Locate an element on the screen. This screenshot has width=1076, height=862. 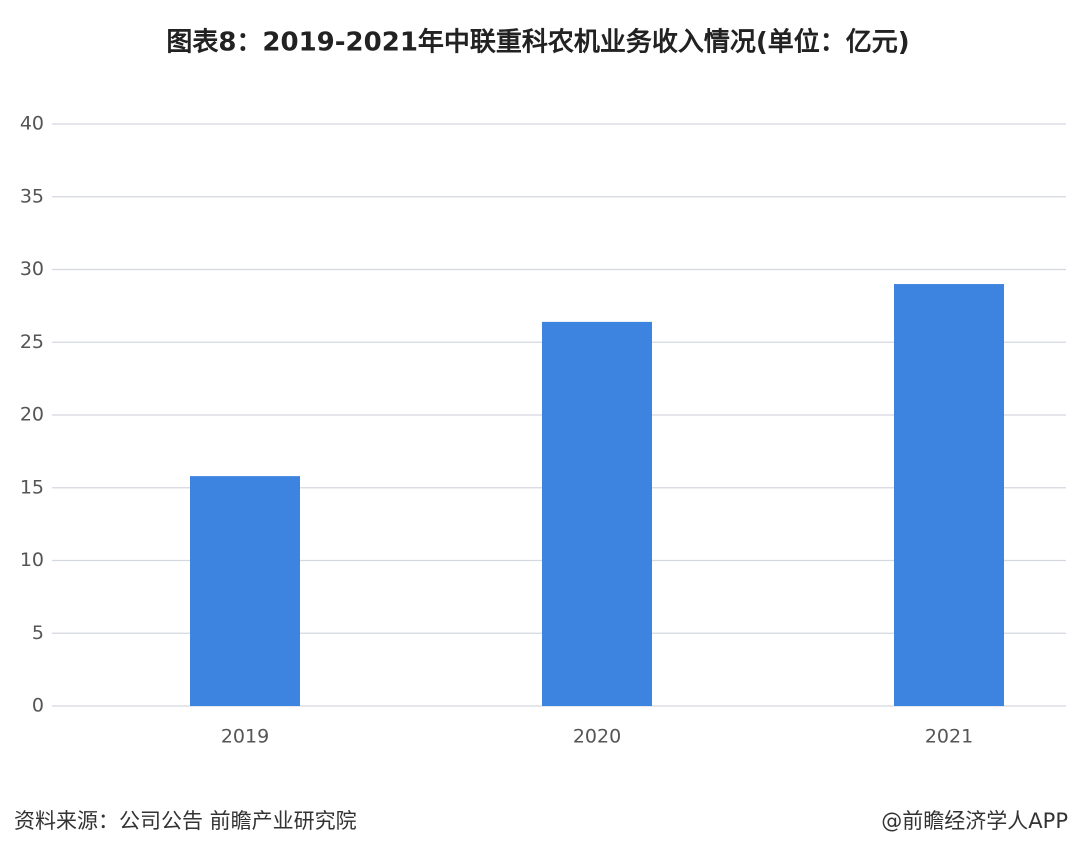
x-tick-label: 2021 is located at coordinates (949, 737).